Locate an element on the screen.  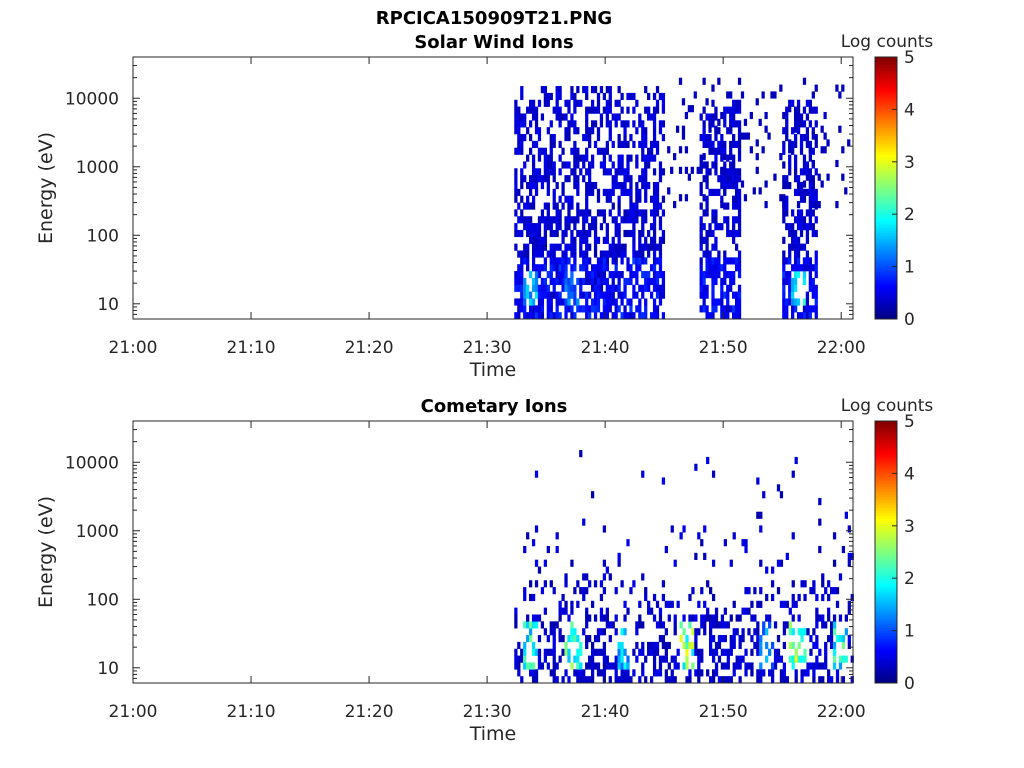
y-tick-label: 10 is located at coordinates (108, 669).